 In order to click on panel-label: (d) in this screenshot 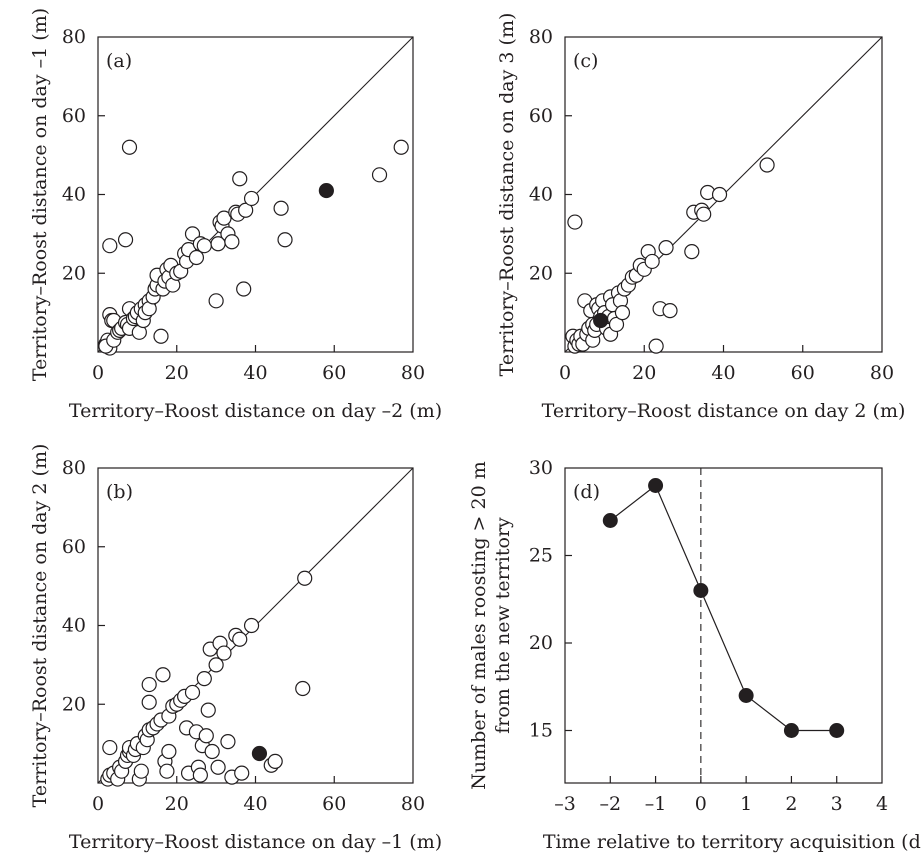, I will do `click(586, 492)`.